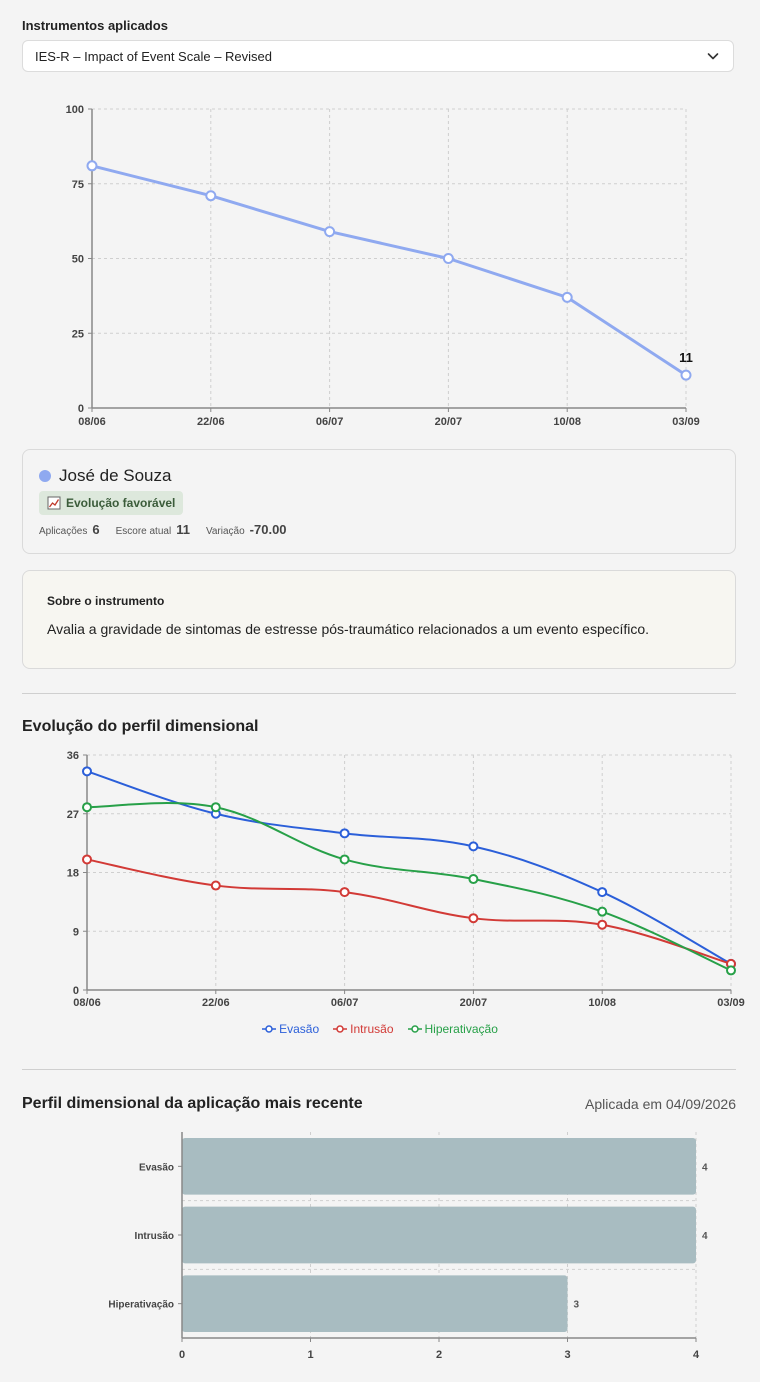  What do you see at coordinates (95, 25) in the screenshot?
I see `instruments-section-label: Instrumentos aplicados` at bounding box center [95, 25].